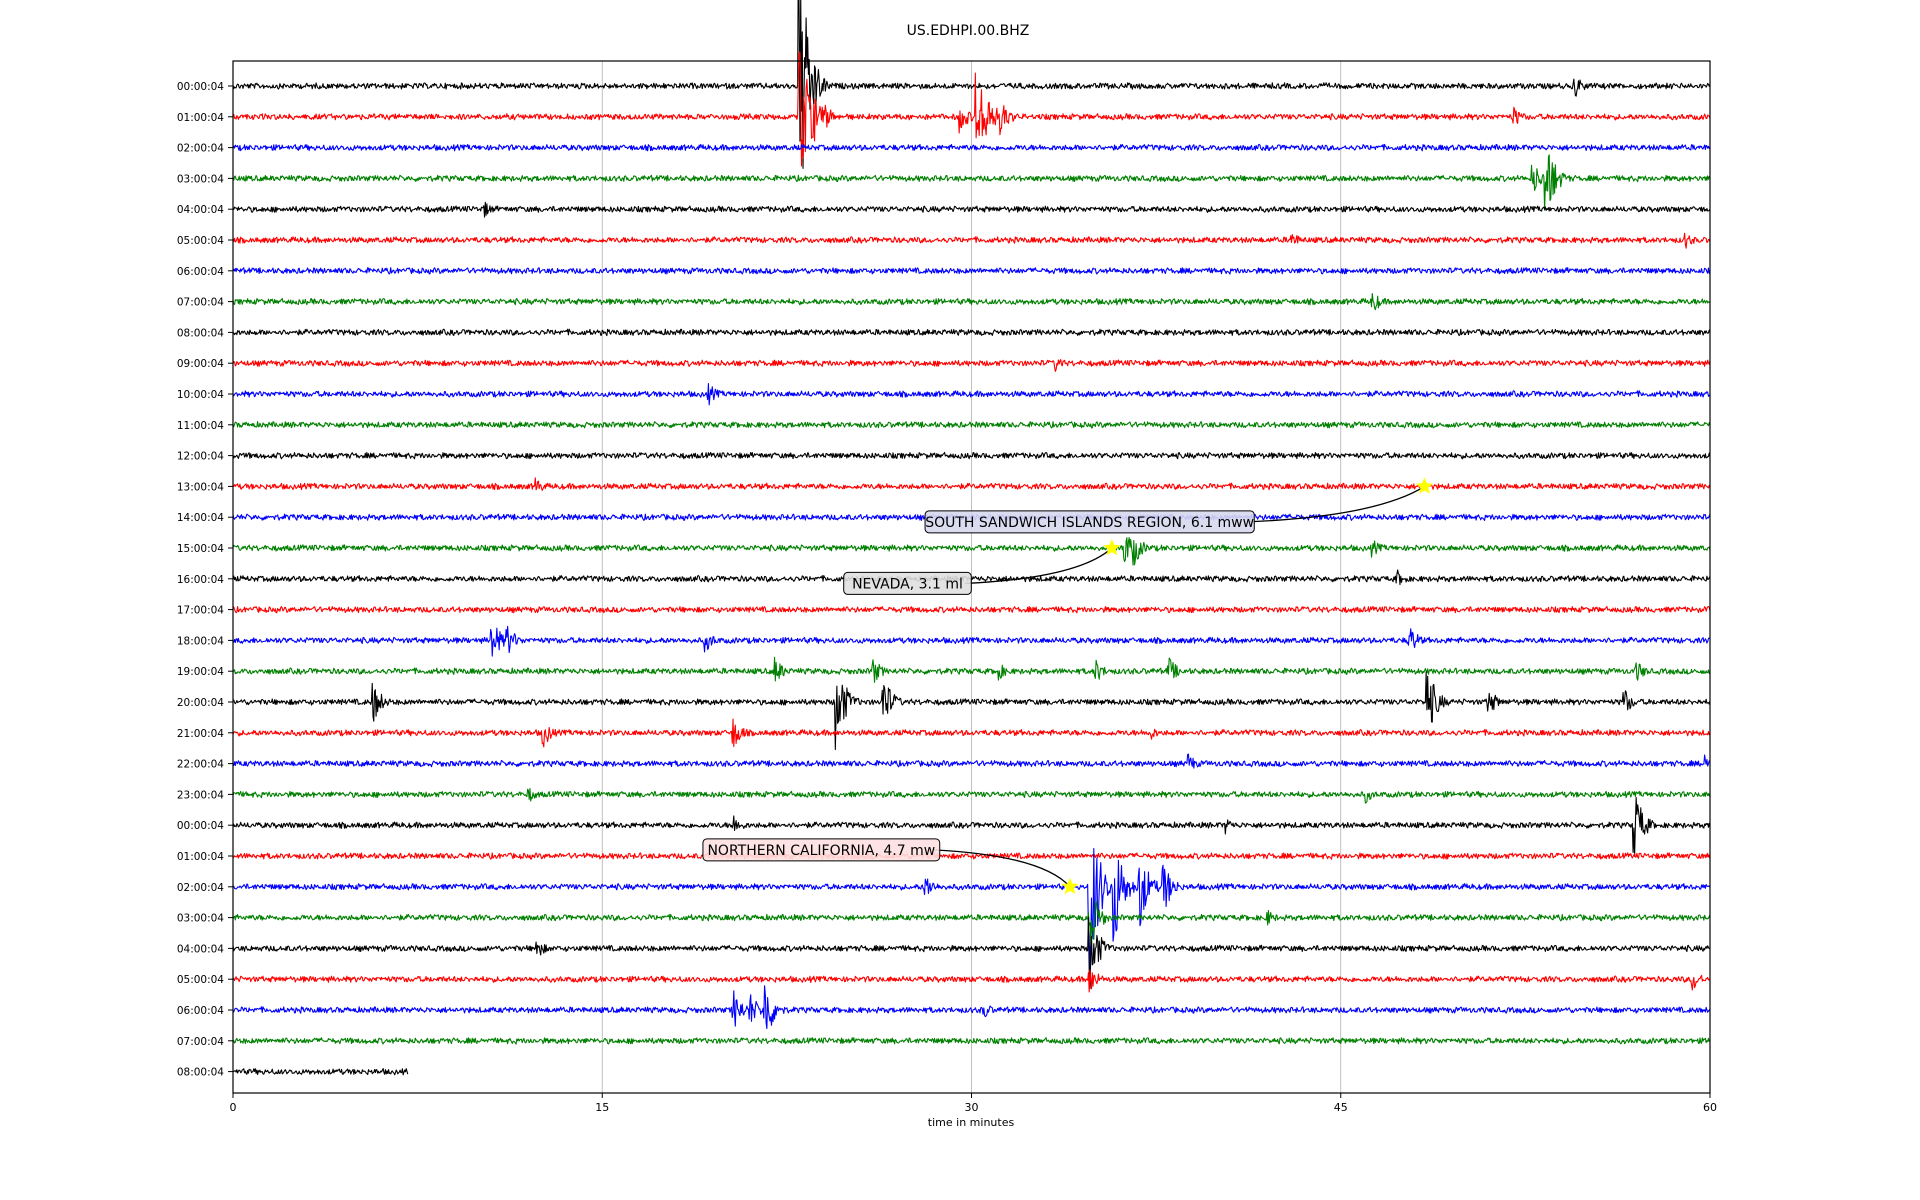  What do you see at coordinates (200, 734) in the screenshot?
I see `row-time-label: 21:00:04` at bounding box center [200, 734].